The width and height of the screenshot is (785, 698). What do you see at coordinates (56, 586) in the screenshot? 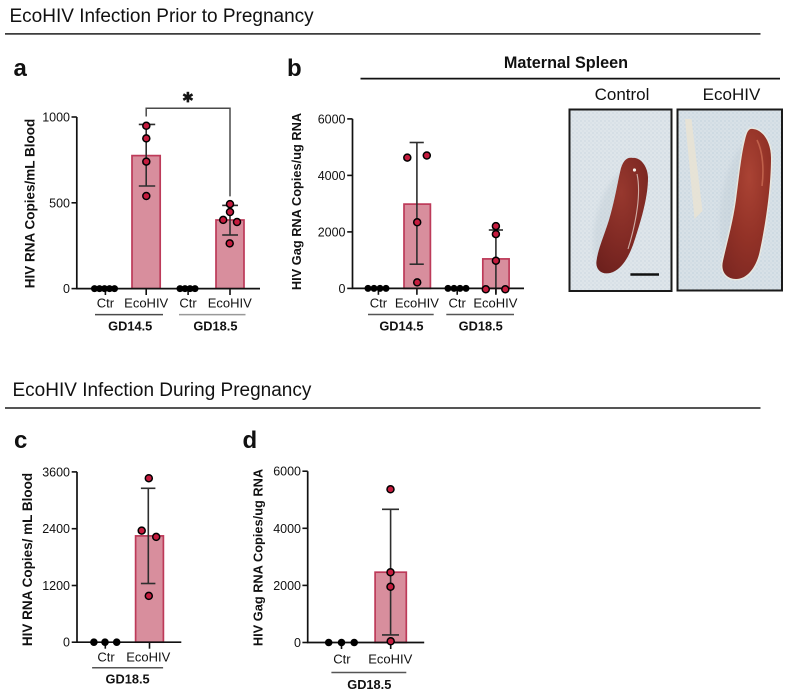
I see `svg-text: 1200` at bounding box center [56, 586].